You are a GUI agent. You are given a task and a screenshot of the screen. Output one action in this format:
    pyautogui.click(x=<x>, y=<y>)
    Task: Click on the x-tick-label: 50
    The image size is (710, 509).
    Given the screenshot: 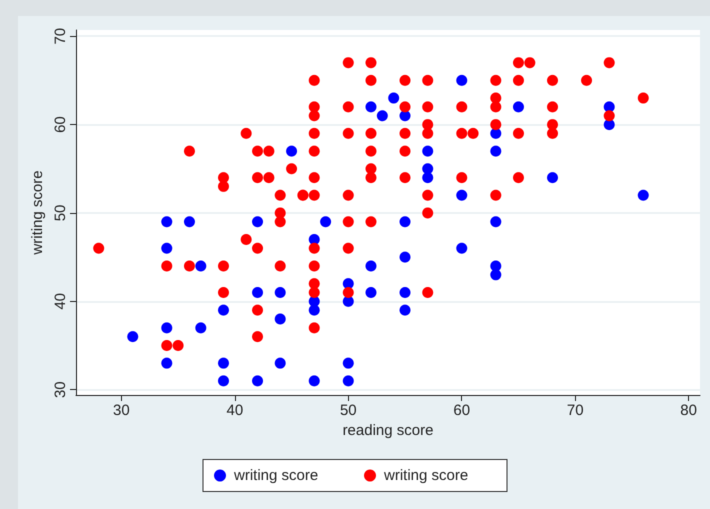 What is the action you would take?
    pyautogui.click(x=348, y=410)
    